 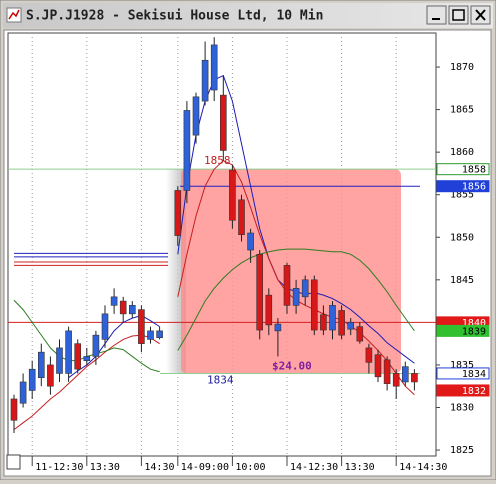 What do you see at coordinates (220, 379) in the screenshot?
I see `range-bottom-label: 1834` at bounding box center [220, 379].